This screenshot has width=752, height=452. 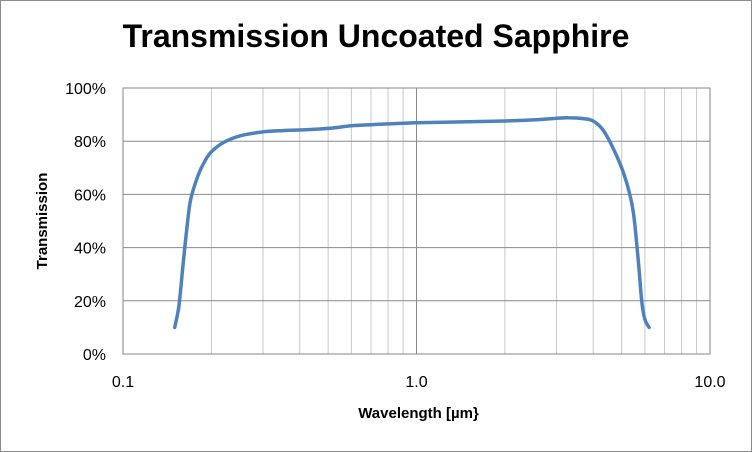 I want to click on chart-title: Transmission Uncoated Sapphire, so click(x=376, y=36).